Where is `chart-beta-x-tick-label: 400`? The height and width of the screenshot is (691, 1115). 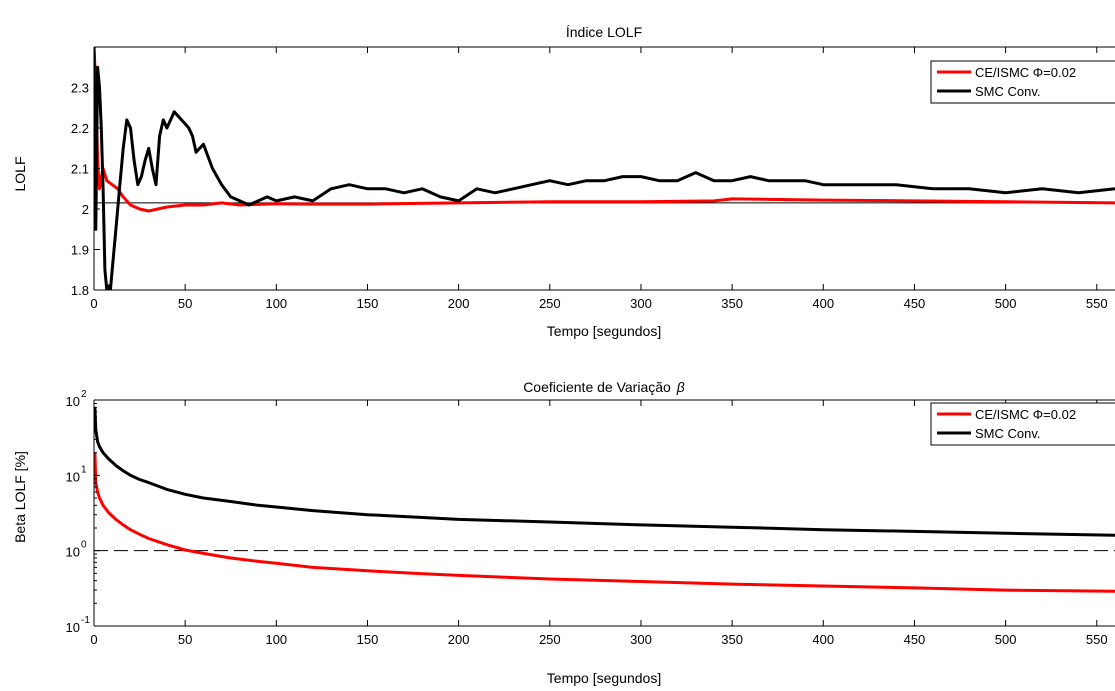
chart-beta-x-tick-label: 400 is located at coordinates (823, 639).